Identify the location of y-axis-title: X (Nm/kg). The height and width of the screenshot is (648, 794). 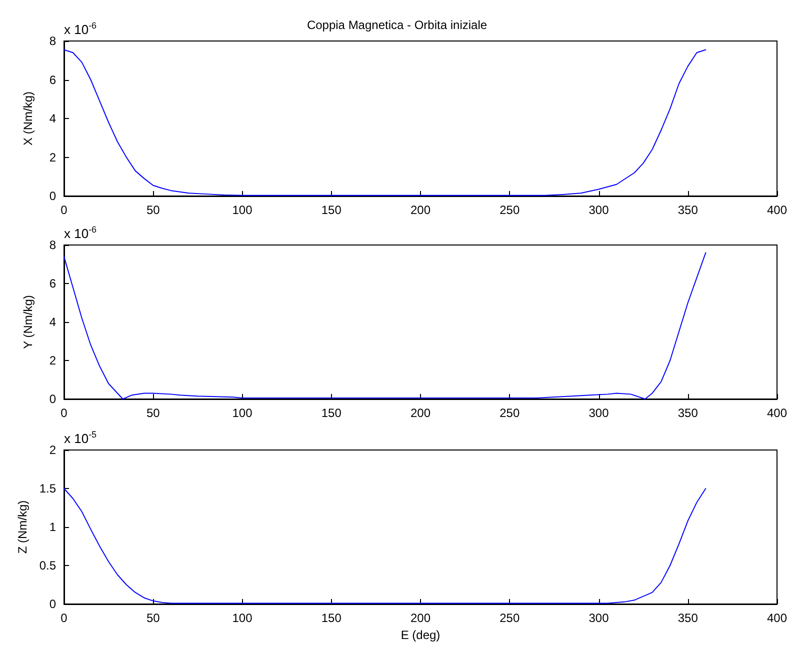
(28, 118).